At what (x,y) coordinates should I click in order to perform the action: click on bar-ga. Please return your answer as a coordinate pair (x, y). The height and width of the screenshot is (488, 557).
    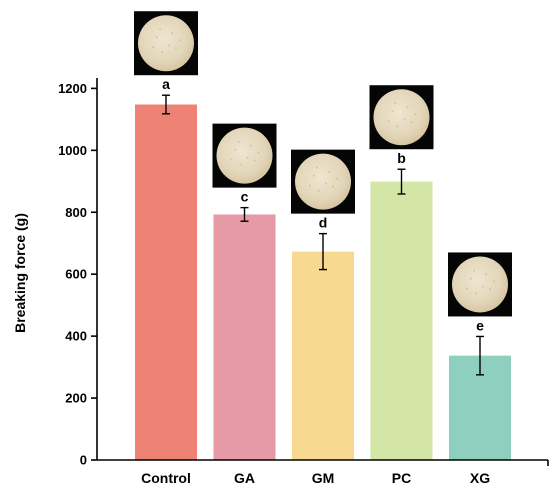
    Looking at the image, I should click on (244, 337).